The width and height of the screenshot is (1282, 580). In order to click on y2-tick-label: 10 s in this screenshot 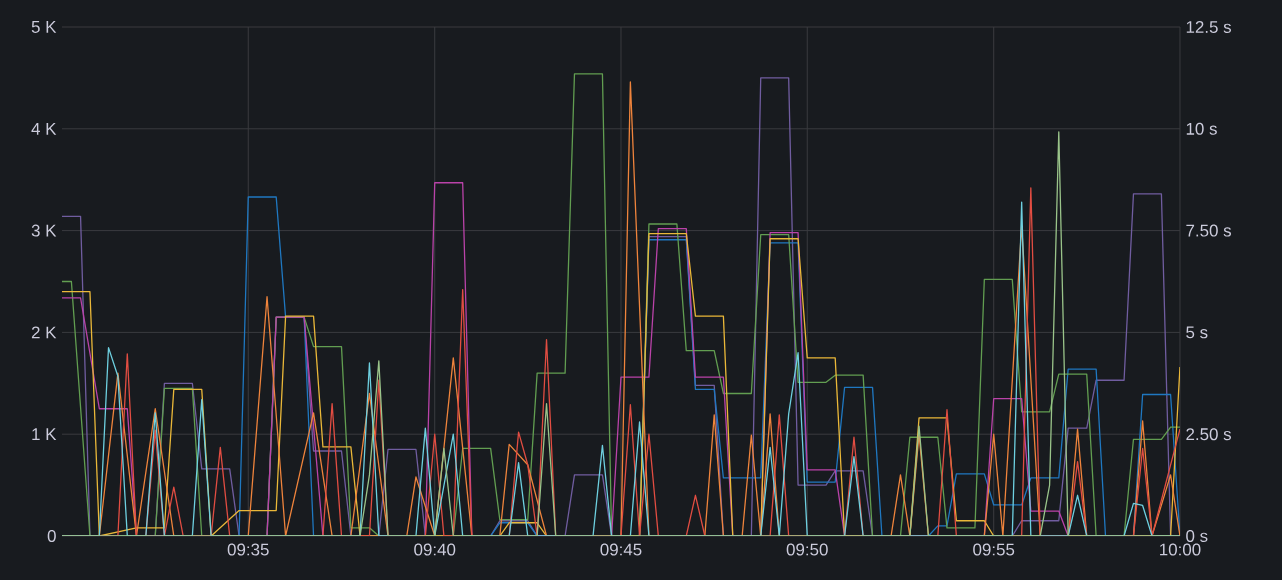, I will do `click(1201, 128)`.